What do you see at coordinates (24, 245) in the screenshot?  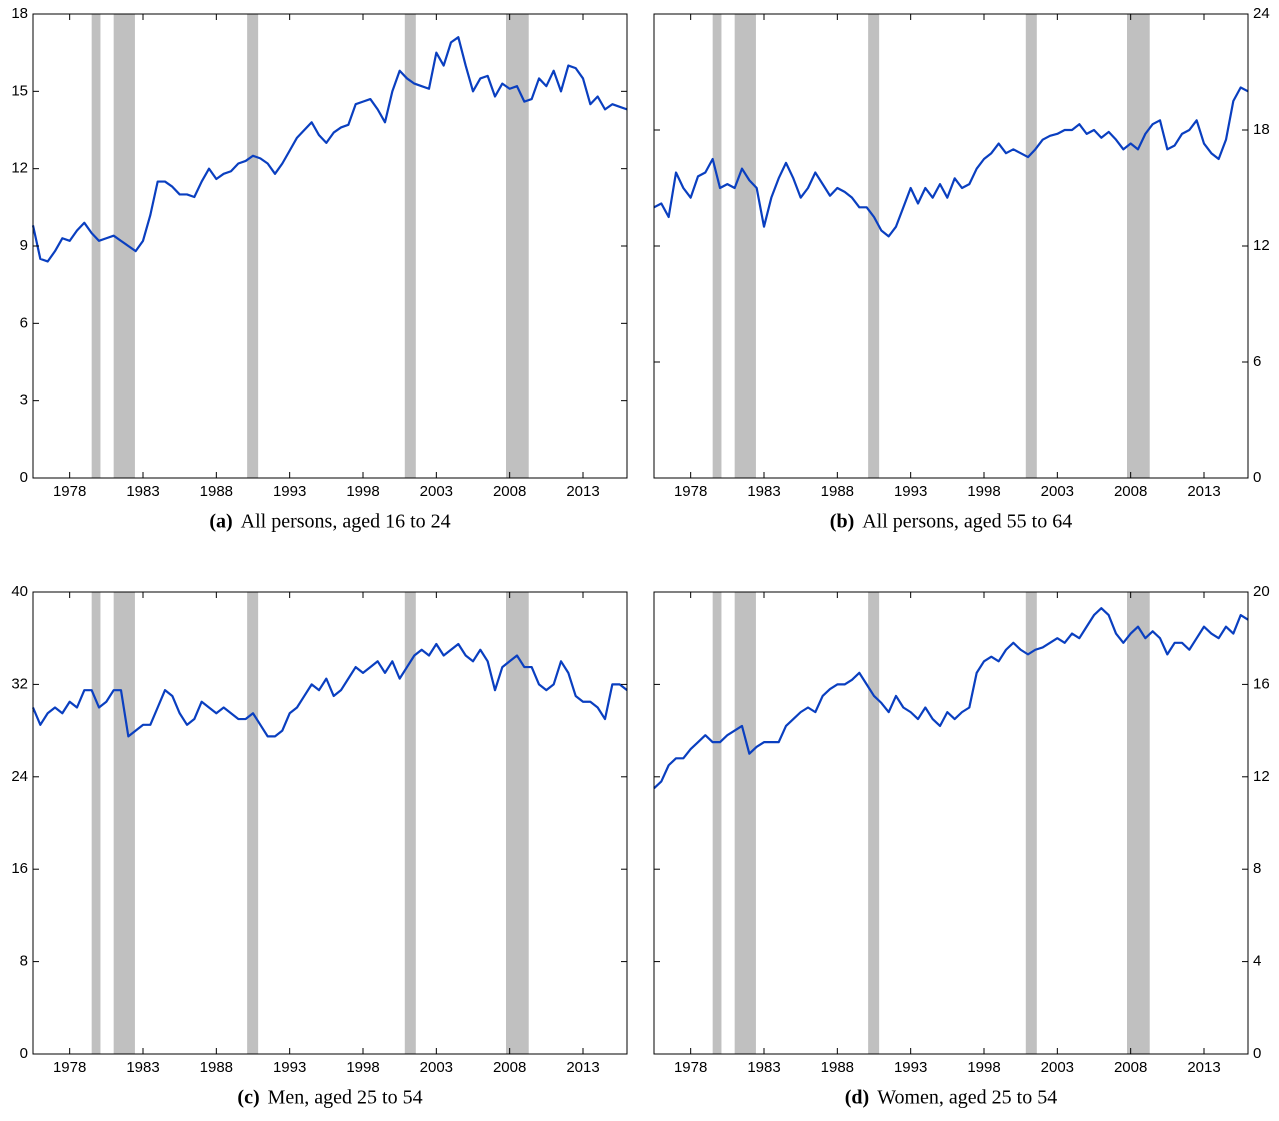 I see `y-tick-label: 9` at bounding box center [24, 245].